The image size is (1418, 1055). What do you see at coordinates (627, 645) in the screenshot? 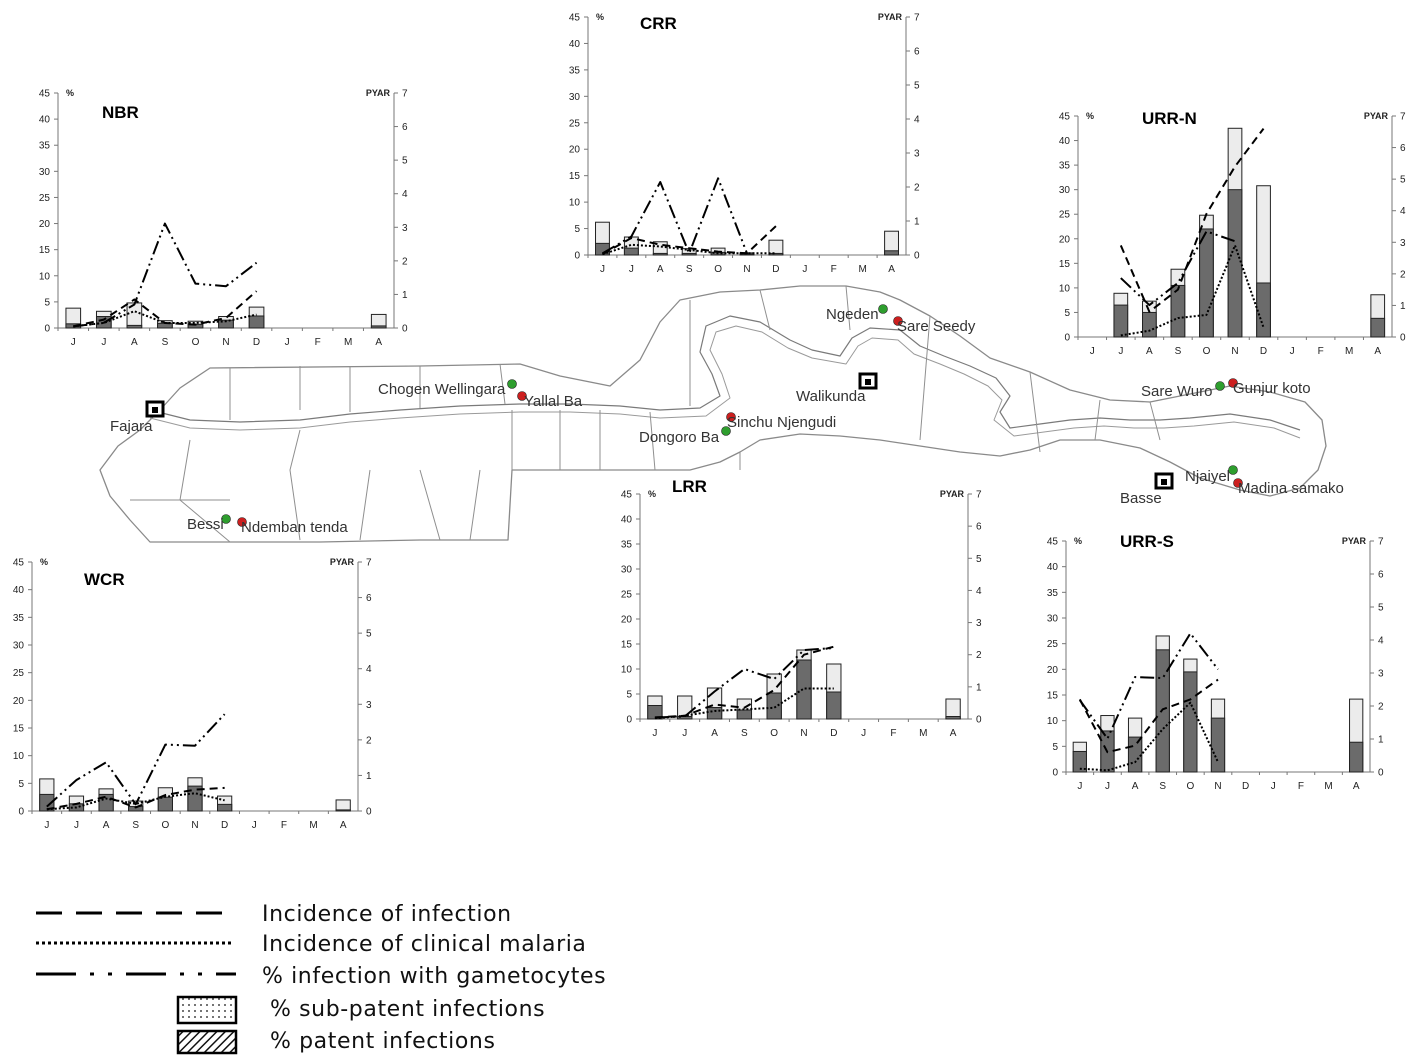
I see `chart-lrr-ytick-label: 15` at bounding box center [627, 645].